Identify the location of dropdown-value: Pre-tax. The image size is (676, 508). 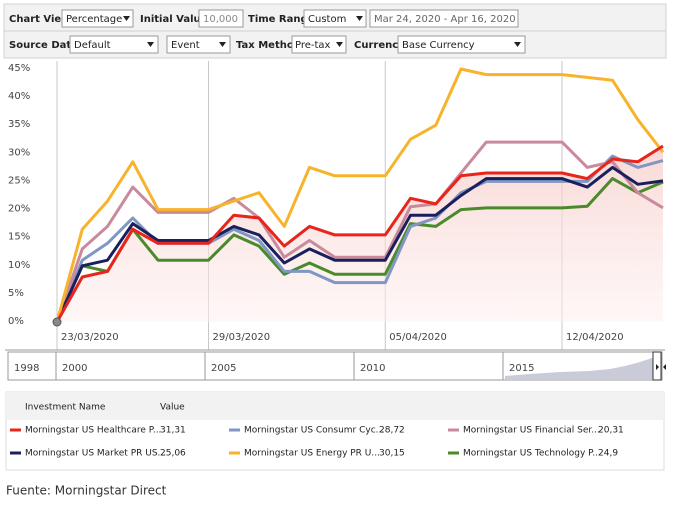
(313, 45).